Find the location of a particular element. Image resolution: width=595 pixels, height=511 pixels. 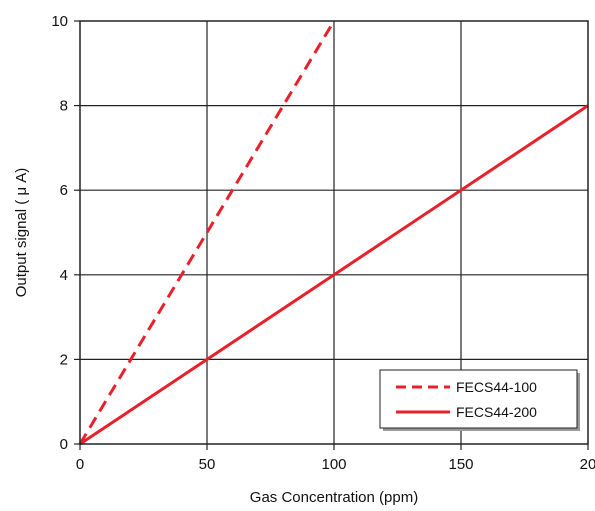

y-tick-label: 6 is located at coordinates (64, 190).